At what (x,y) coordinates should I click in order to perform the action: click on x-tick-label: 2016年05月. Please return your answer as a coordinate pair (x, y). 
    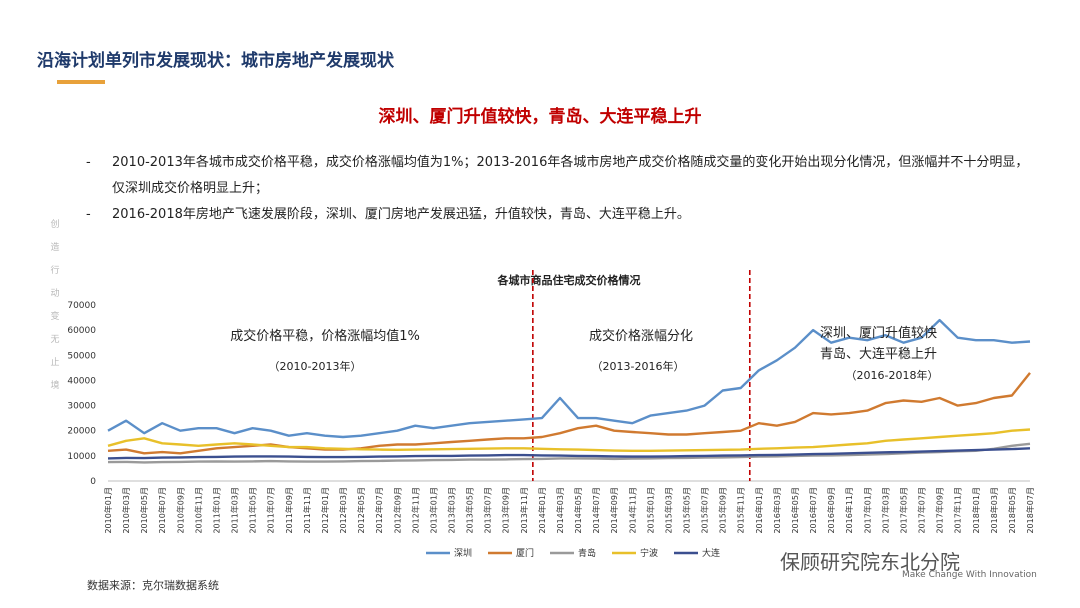
    Looking at the image, I should click on (795, 510).